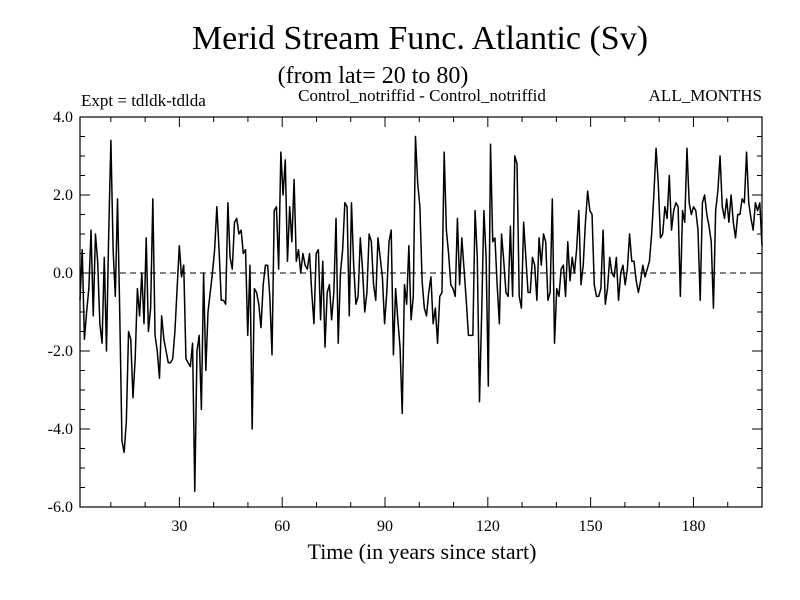 The width and height of the screenshot is (800, 600). I want to click on comparison-label: Control_notriffid - Control_notriffid, so click(422, 95).